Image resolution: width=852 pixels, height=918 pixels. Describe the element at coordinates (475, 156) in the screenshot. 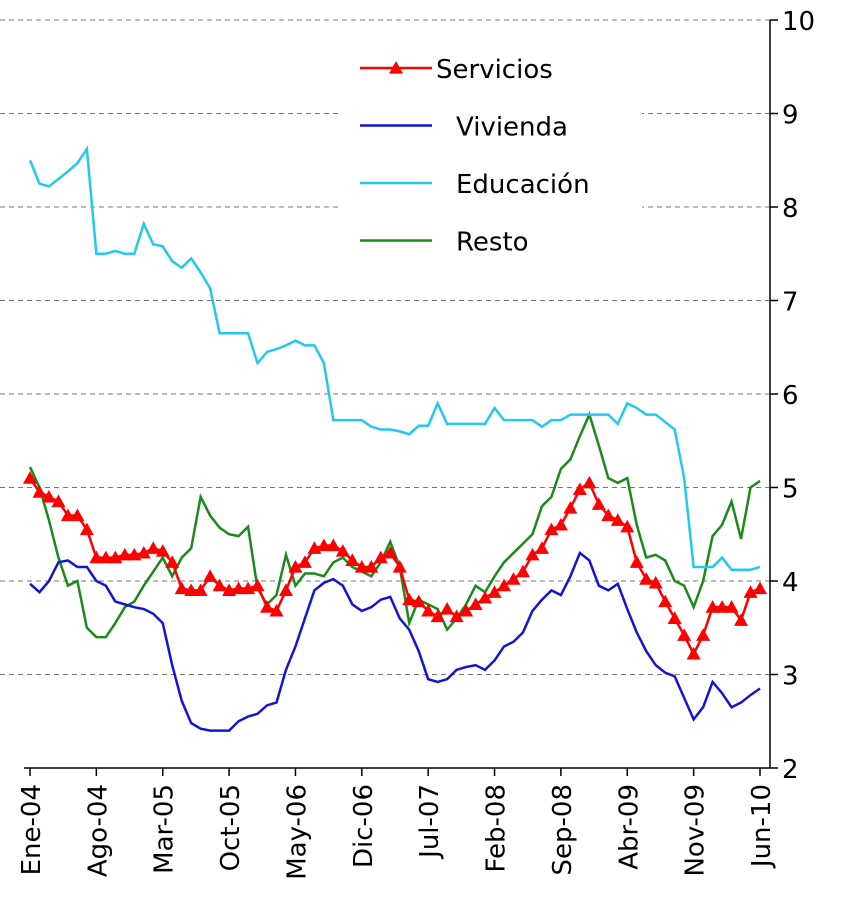

I see `legend: Servicios Vivienda Educación Resto` at that location.